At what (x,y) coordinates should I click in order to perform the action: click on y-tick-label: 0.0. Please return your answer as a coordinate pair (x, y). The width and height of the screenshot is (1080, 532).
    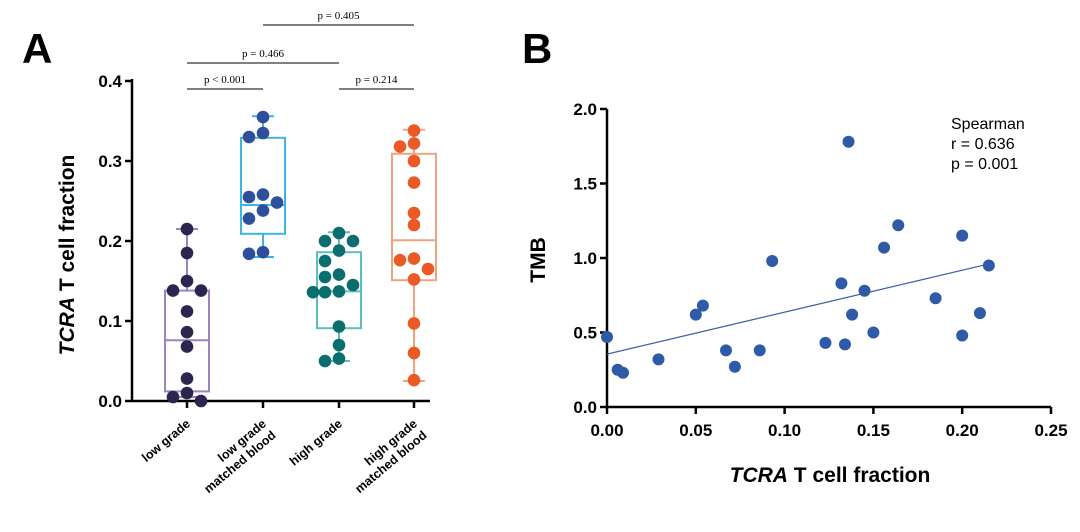
    Looking at the image, I should click on (110, 401).